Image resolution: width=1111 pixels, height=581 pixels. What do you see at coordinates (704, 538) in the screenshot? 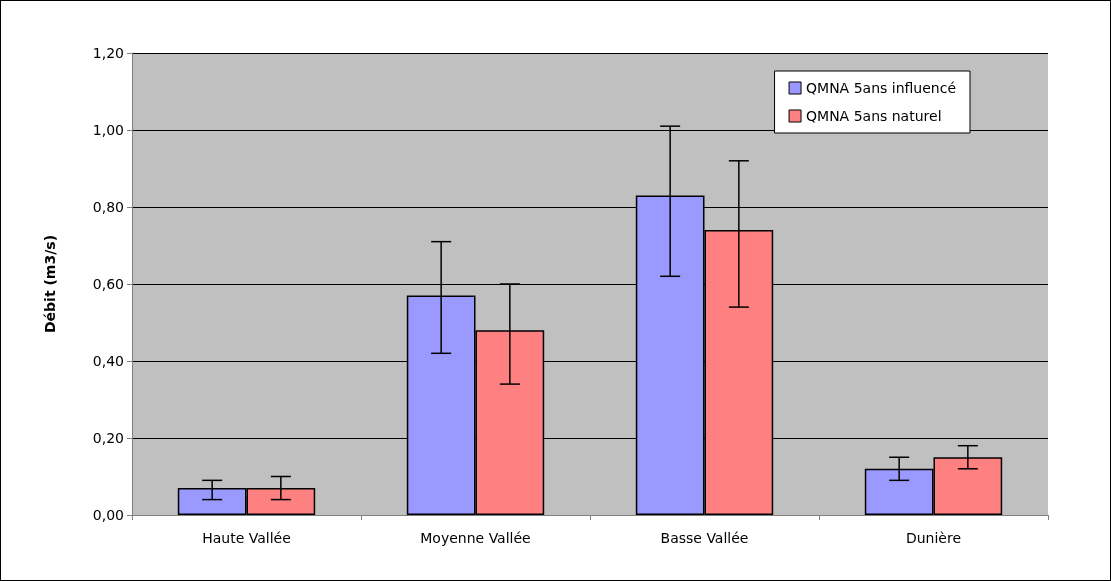
I see `x-tick-label: Basse Vallée` at bounding box center [704, 538].